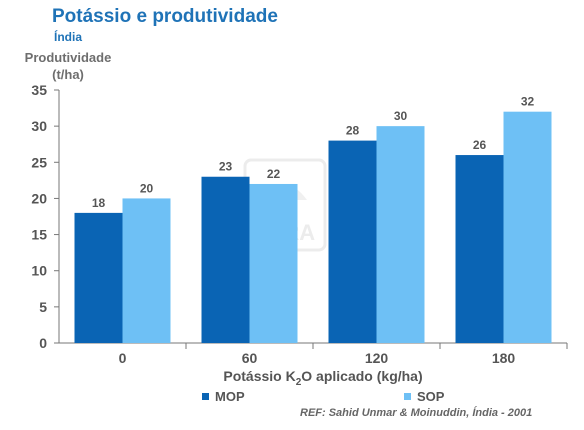  What do you see at coordinates (431, 396) in the screenshot?
I see `legend-label-sop: SOP` at bounding box center [431, 396].